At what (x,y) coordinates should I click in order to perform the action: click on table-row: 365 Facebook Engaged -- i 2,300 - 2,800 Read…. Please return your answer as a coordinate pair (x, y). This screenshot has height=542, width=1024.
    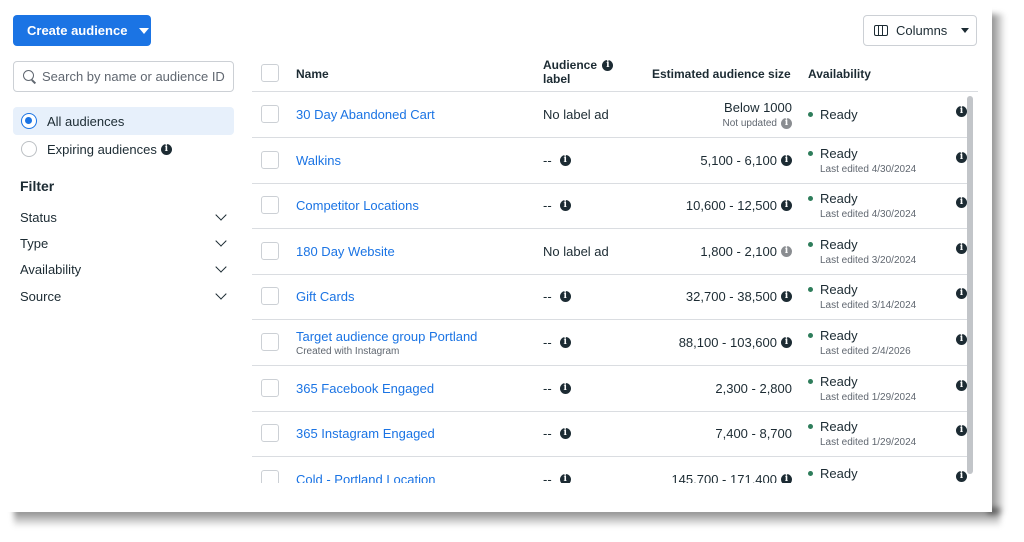
    Looking at the image, I should click on (611, 389).